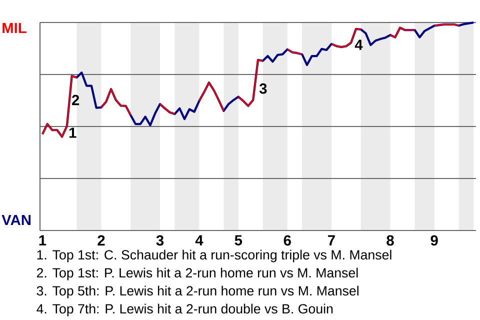 The image size is (480, 320). Describe the element at coordinates (263, 88) in the screenshot. I see `annotation: 3` at that location.